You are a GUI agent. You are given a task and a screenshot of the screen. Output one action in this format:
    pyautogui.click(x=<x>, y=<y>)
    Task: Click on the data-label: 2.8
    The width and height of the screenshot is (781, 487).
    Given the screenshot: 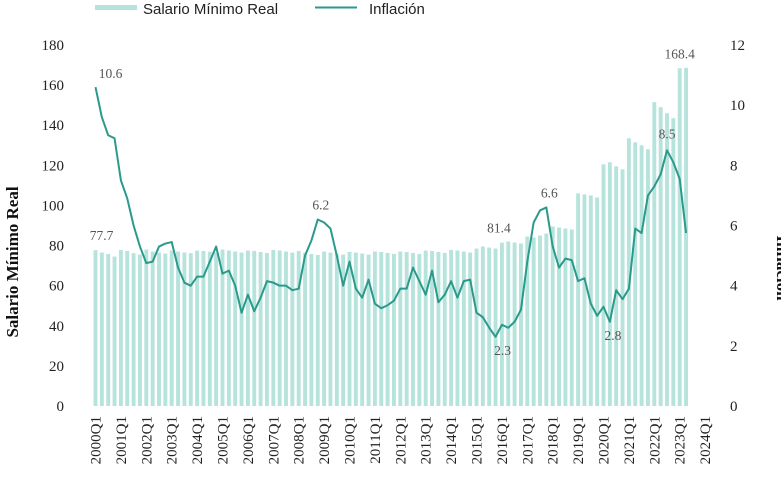 What is the action you would take?
    pyautogui.click(x=612, y=335)
    